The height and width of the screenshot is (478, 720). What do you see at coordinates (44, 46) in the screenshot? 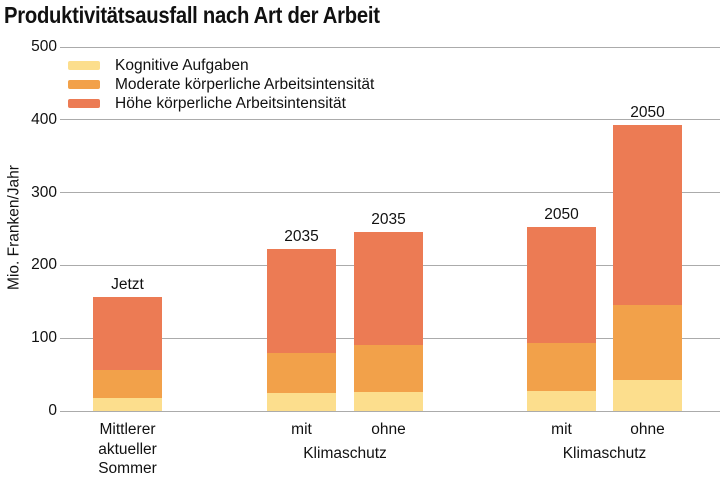
I see `y-tick-label-500: 500` at bounding box center [44, 46].